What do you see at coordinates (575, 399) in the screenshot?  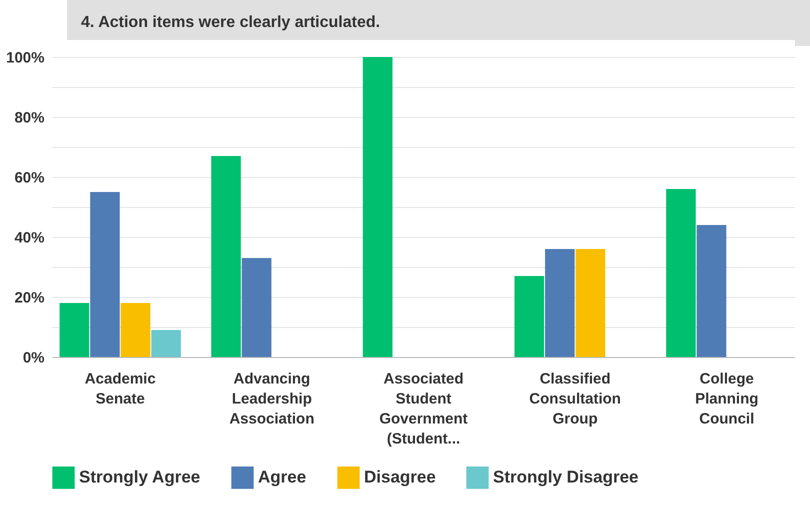 I see `x-tick-label: Classified Consultation Group` at bounding box center [575, 399].